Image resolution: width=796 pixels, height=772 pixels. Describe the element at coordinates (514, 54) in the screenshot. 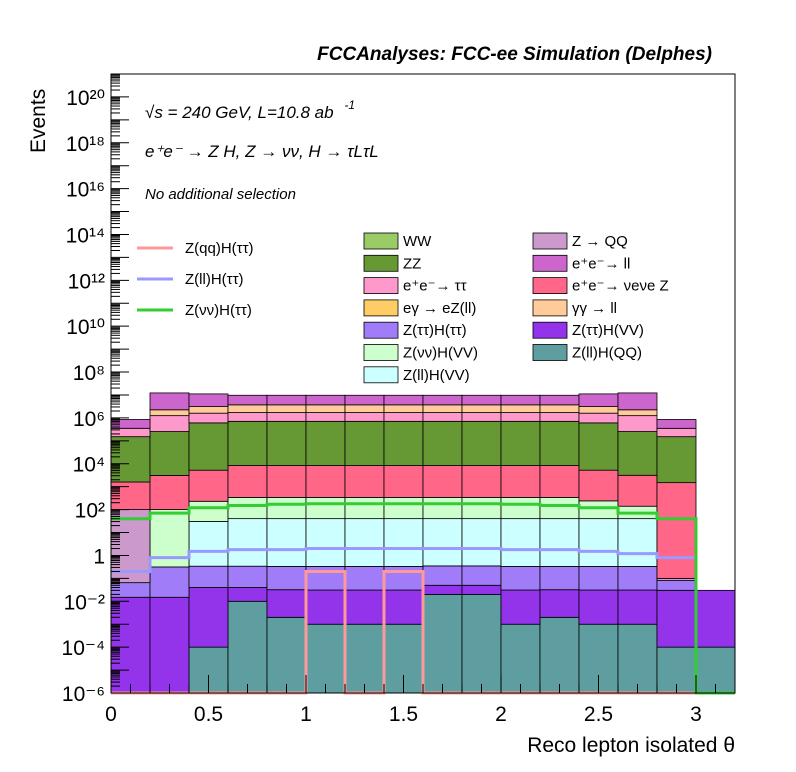

I see `chart-title: FCCAnalyses: FCC-ee Simulation (Delphes)` at that location.